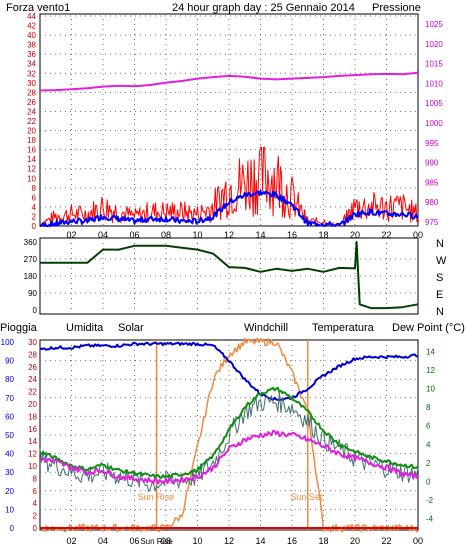  What do you see at coordinates (428, 482) in the screenshot?
I see `temperature-y-tick-label: 0` at bounding box center [428, 482].